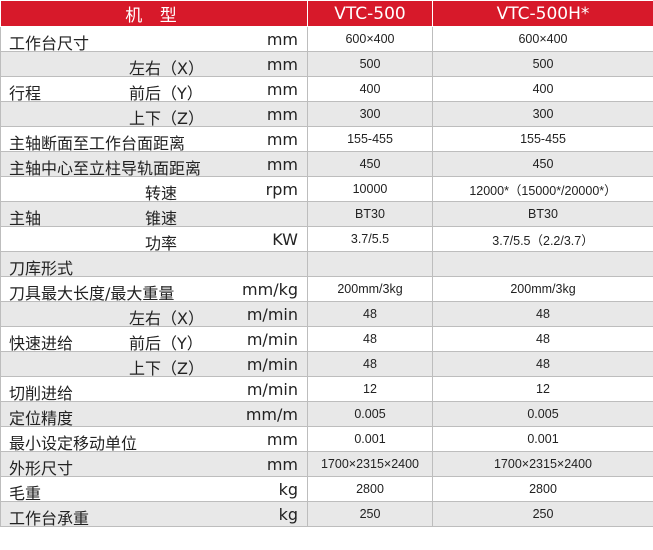 The image size is (653, 550). Describe the element at coordinates (288, 489) in the screenshot. I see `spec-unit: kg` at that location.